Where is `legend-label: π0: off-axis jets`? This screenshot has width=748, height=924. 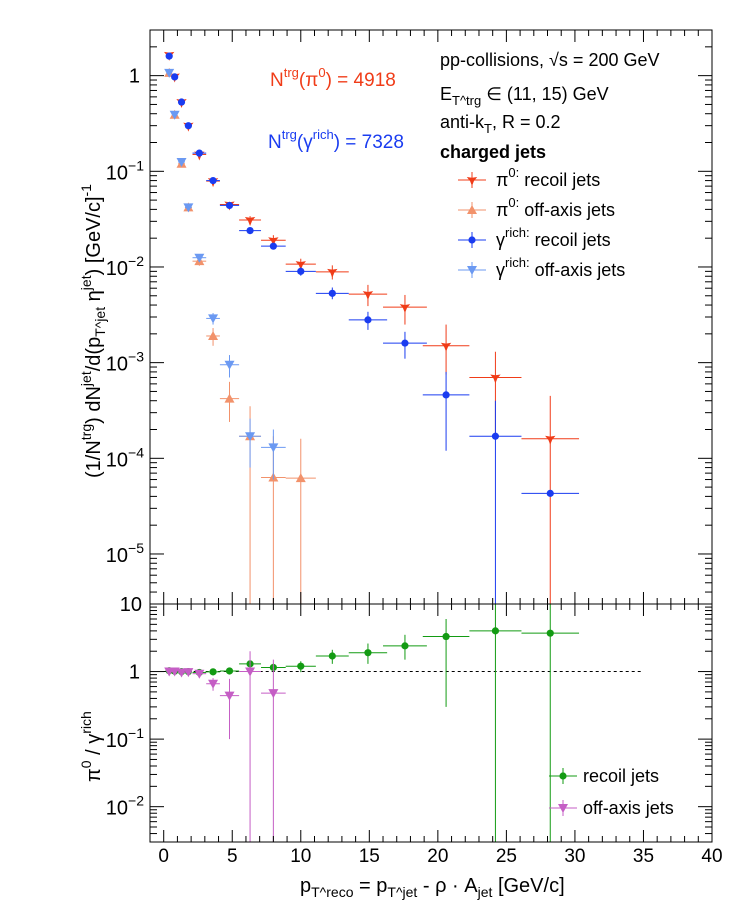 legend-label: π0: off-axis jets is located at coordinates (555, 207).